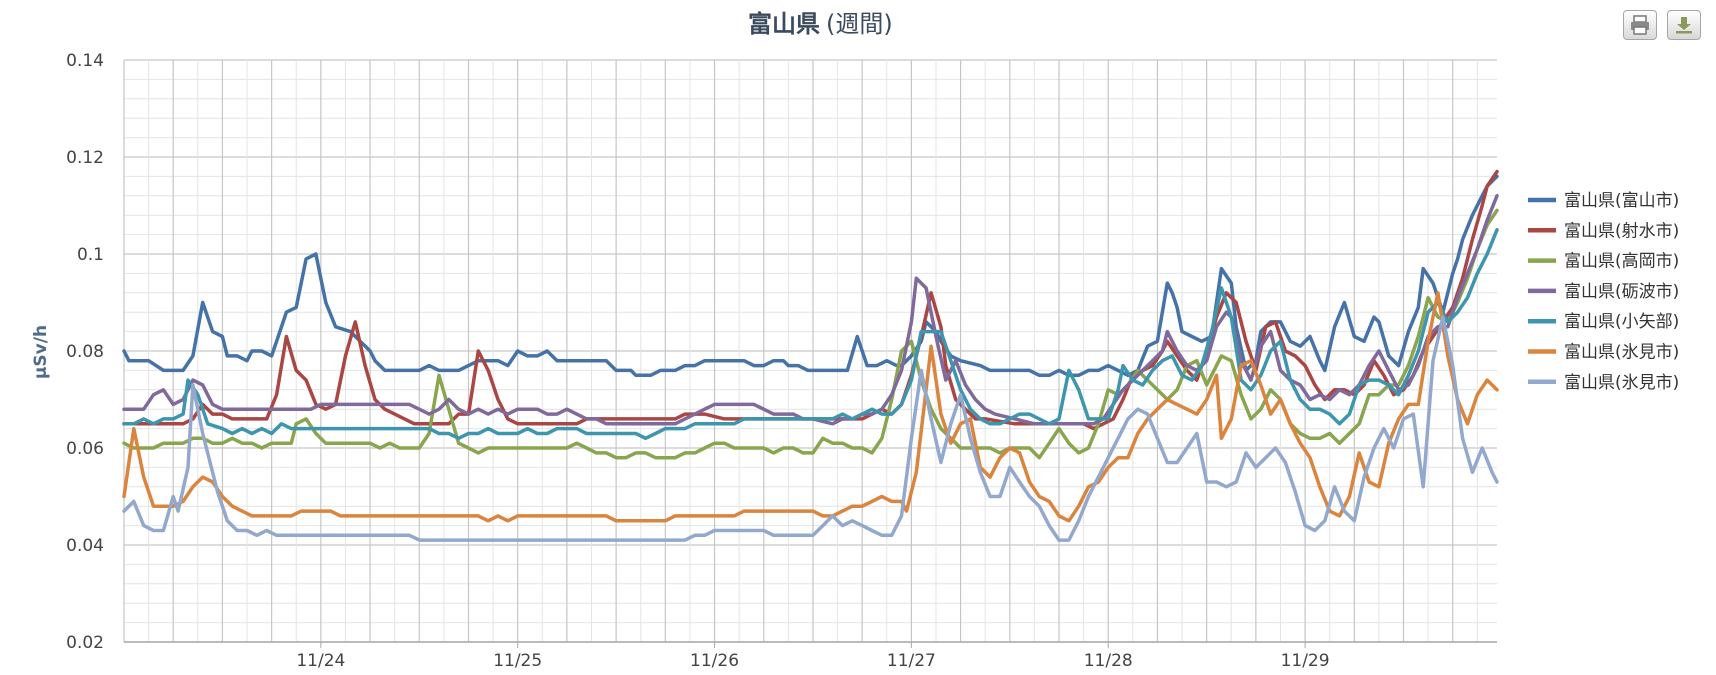 Image resolution: width=1716 pixels, height=675 pixels. I want to click on y-tick-label: 0.14, so click(85, 61).